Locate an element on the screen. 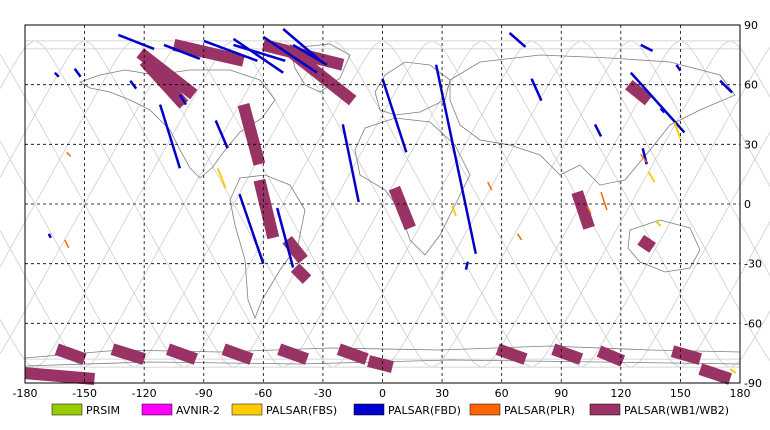 The width and height of the screenshot is (770, 430). asia-outline is located at coordinates (592, 120).